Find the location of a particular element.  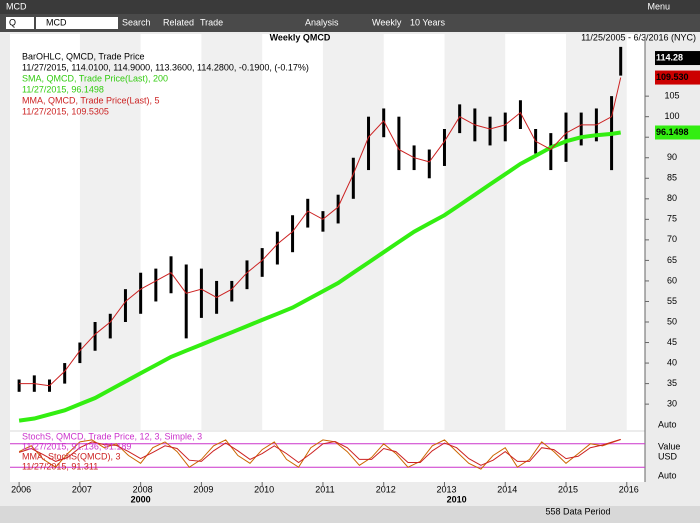

stoch-legend: 11/27/2015, 91.311 is located at coordinates (60, 466).